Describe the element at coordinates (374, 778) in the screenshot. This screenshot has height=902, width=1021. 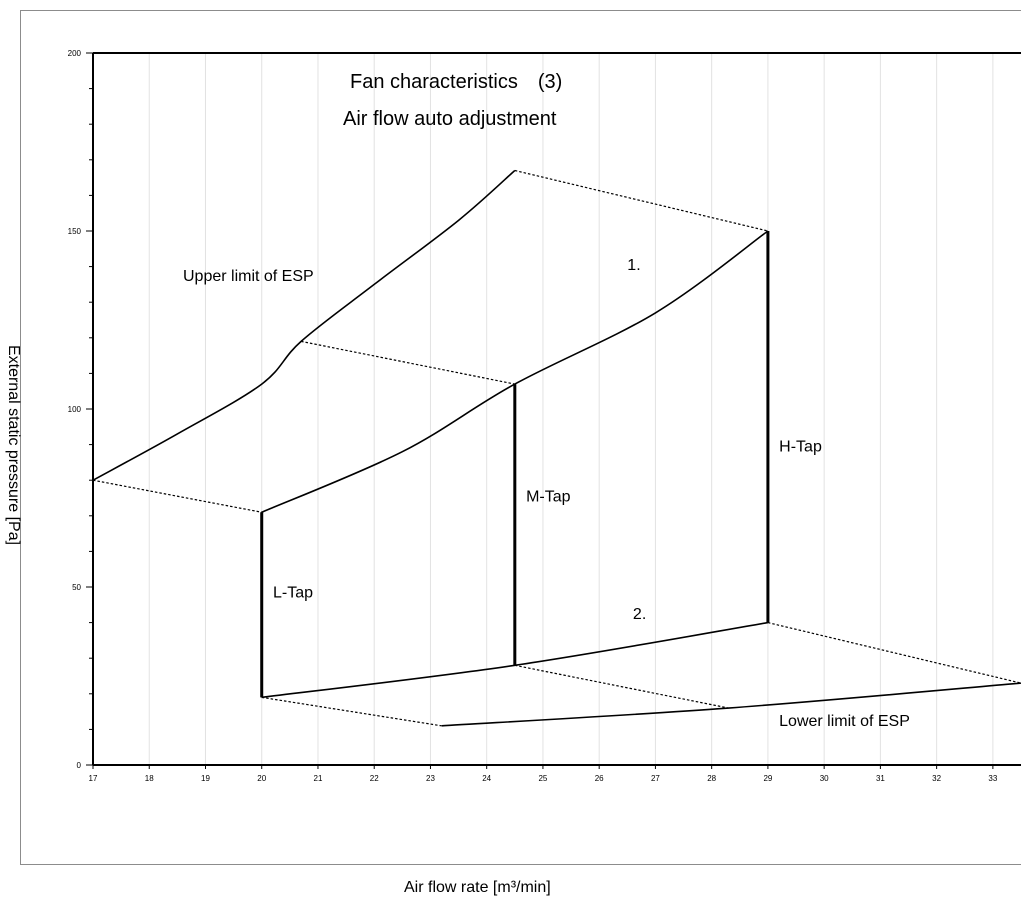
I see `x-tick-label: 22` at that location.